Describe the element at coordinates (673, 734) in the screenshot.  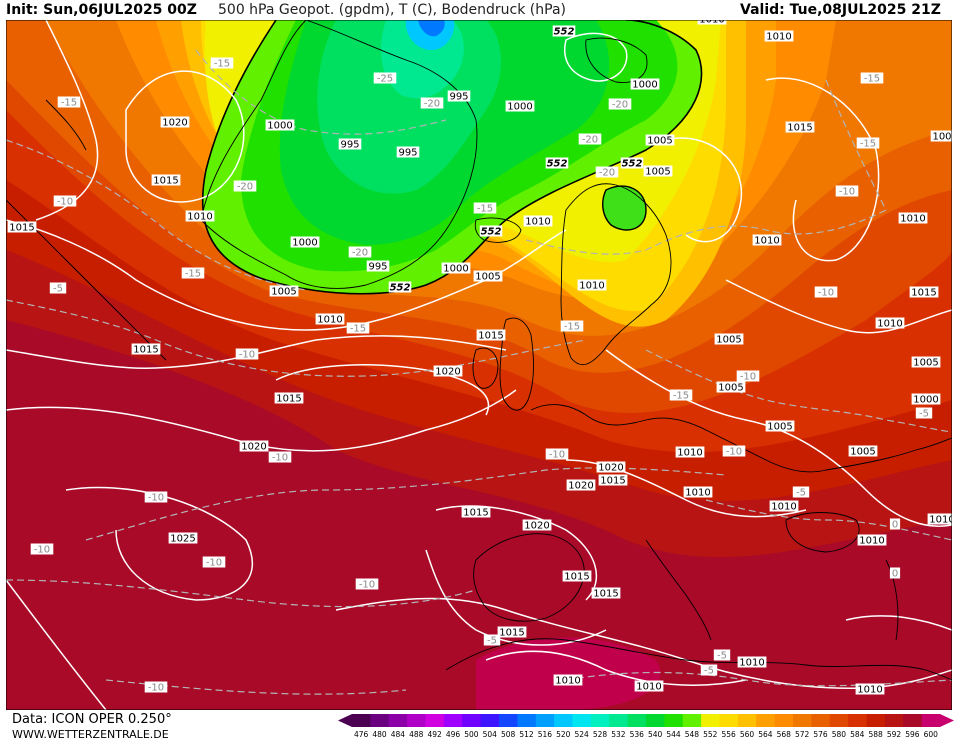
I see `colorbar-tick-label: 544` at that location.